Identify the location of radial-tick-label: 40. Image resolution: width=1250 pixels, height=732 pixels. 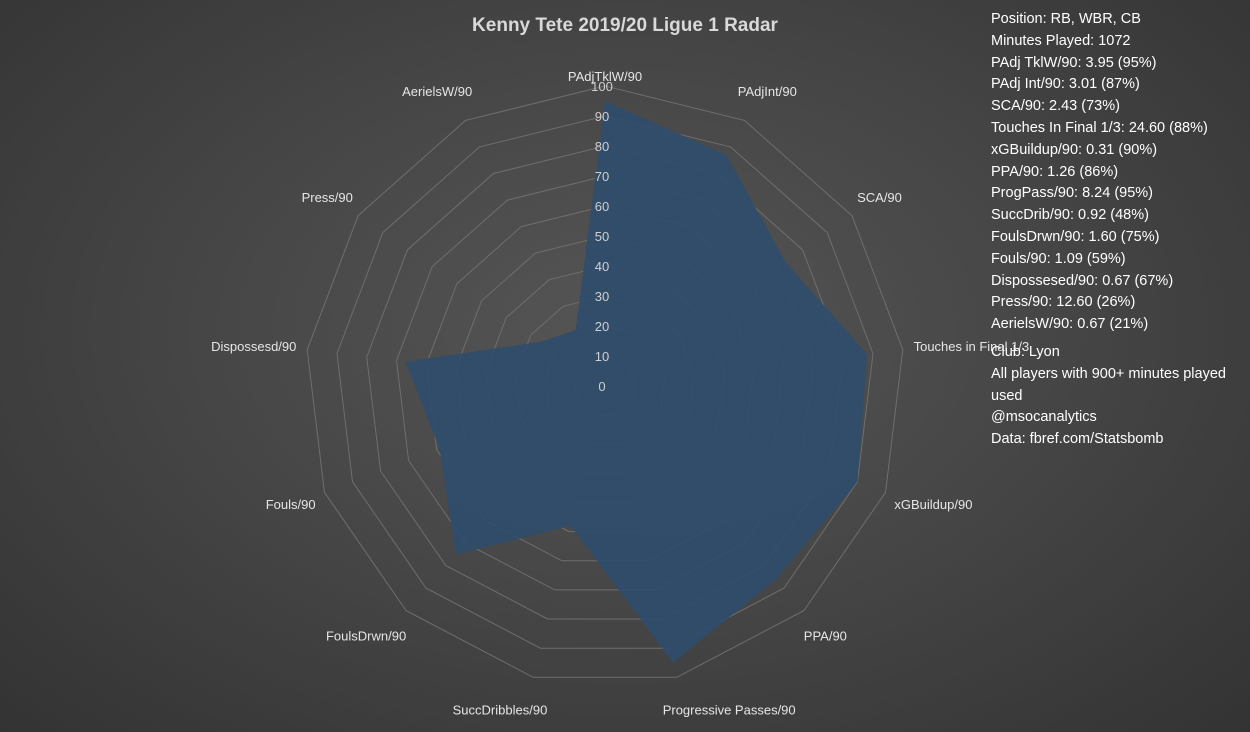
(602, 266).